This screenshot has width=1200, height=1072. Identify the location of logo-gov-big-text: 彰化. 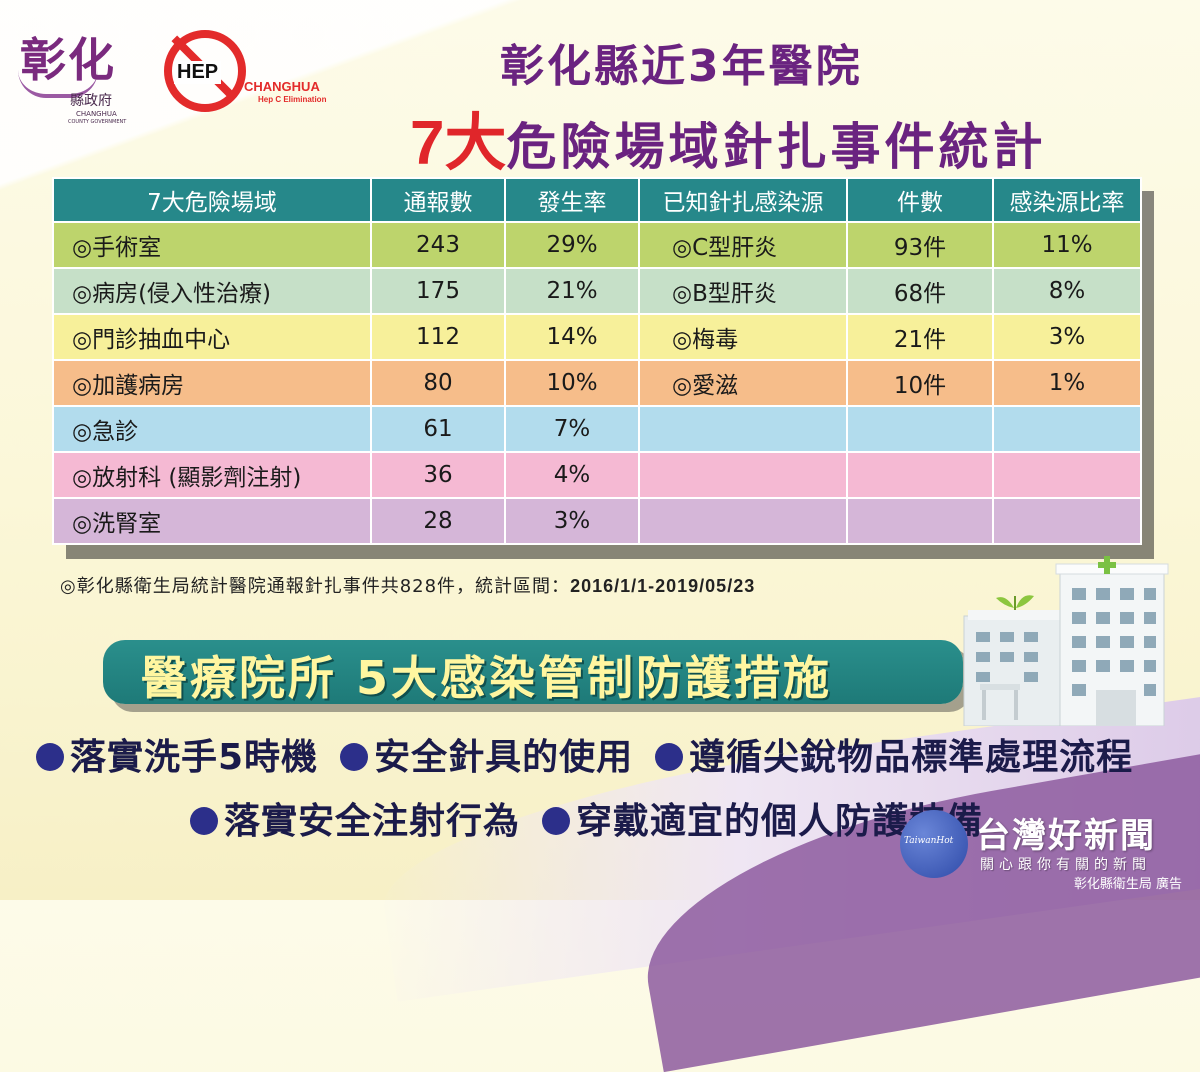
(68, 60).